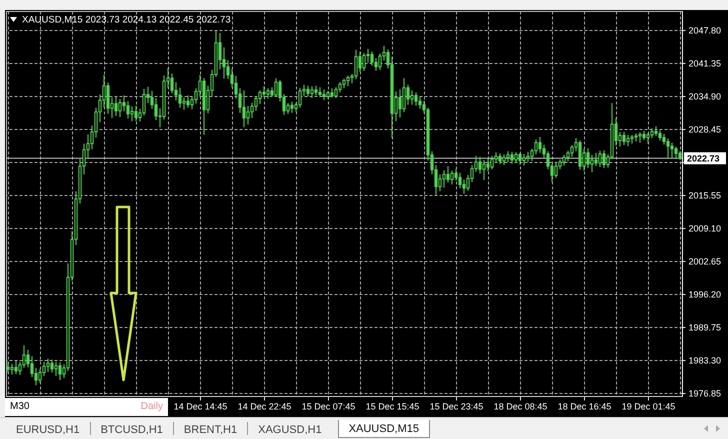 The image size is (728, 439). Describe the element at coordinates (383, 428) in the screenshot. I see `tab-label: XAUUSD,M15` at that location.